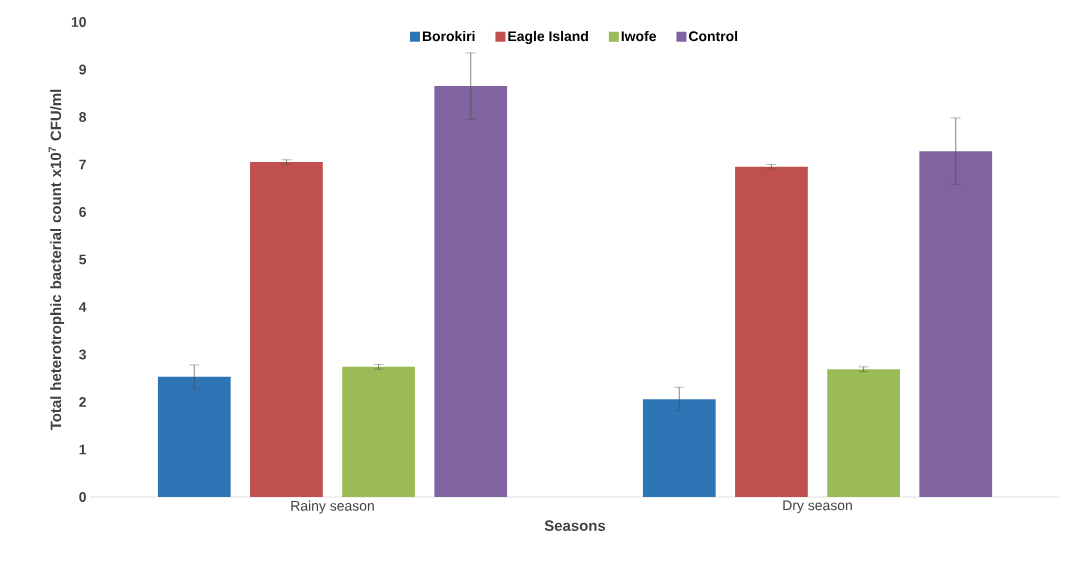 The height and width of the screenshot is (587, 1065). Describe the element at coordinates (82, 497) in the screenshot. I see `y-tick-label: 0` at that location.